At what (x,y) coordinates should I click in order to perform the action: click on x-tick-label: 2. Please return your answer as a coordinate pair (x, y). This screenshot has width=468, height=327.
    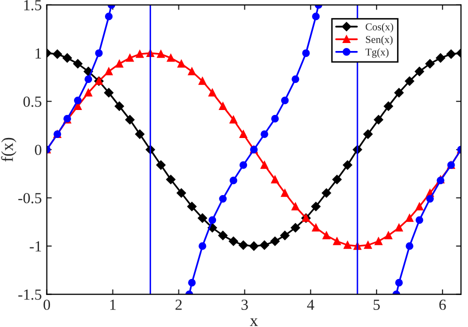
    Looking at the image, I should click on (179, 305).